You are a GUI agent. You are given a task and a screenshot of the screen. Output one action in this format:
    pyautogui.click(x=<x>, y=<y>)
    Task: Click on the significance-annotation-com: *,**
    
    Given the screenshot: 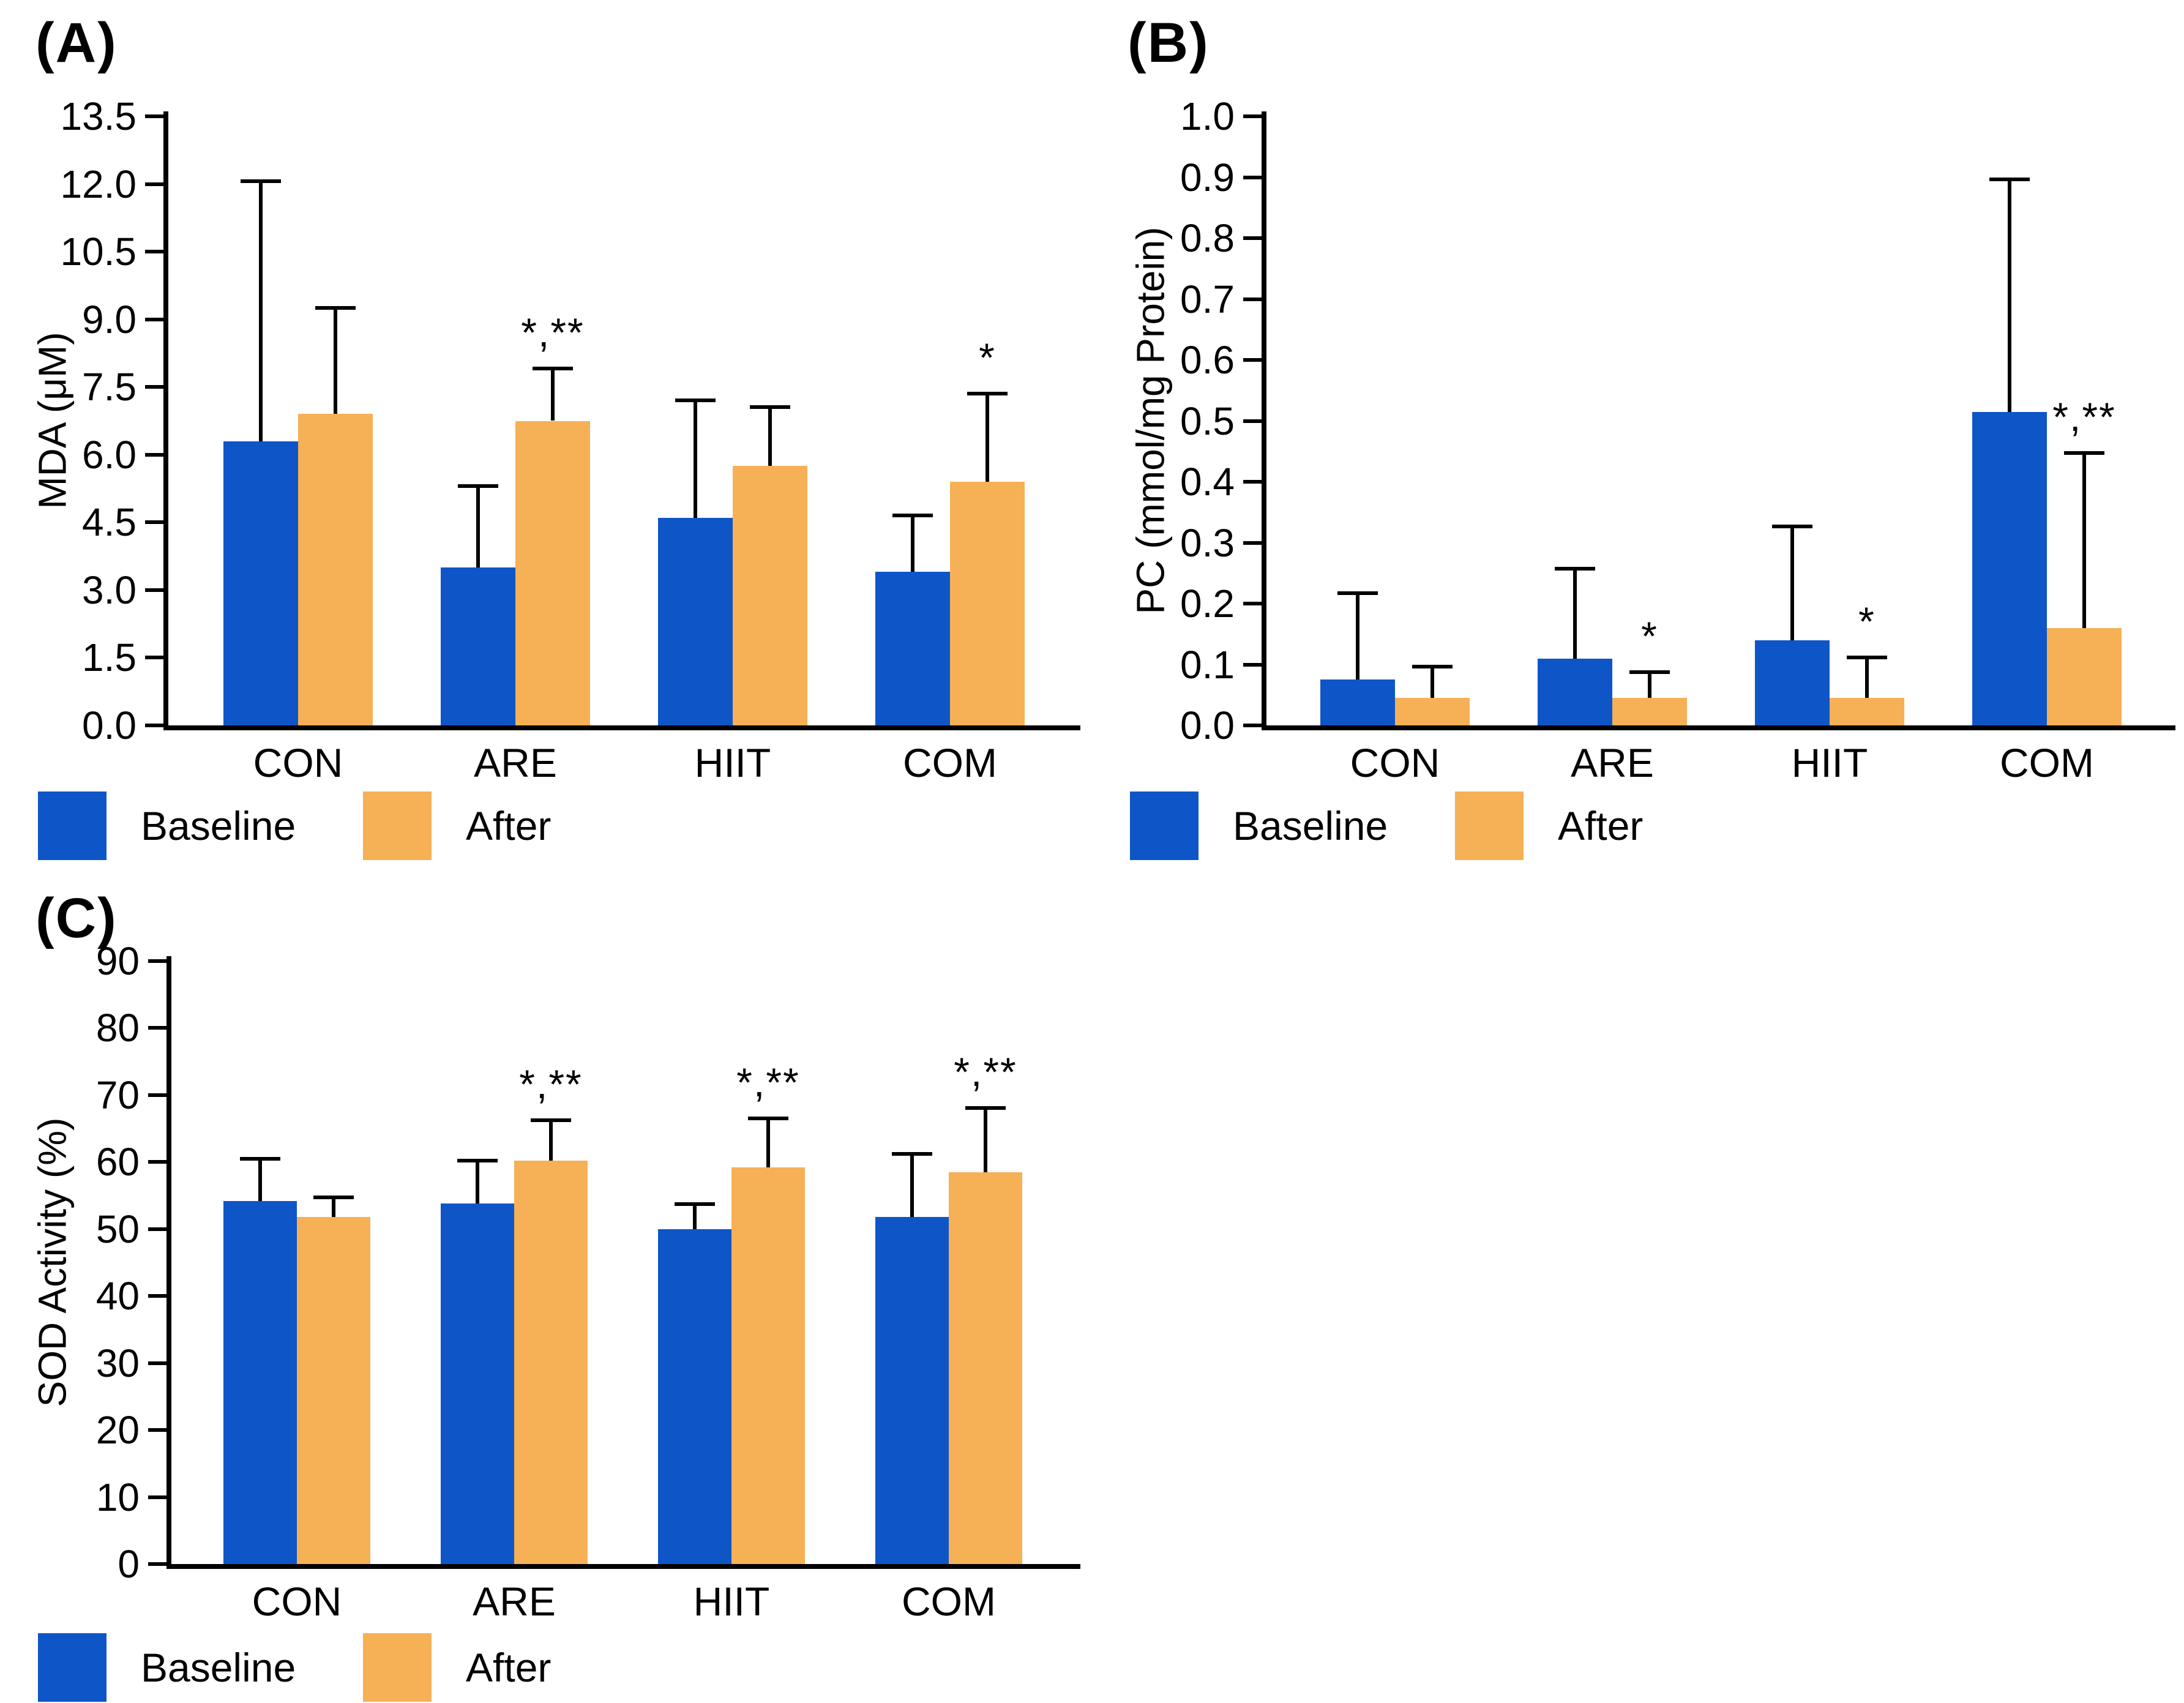 What is the action you would take?
    pyautogui.click(x=2084, y=417)
    